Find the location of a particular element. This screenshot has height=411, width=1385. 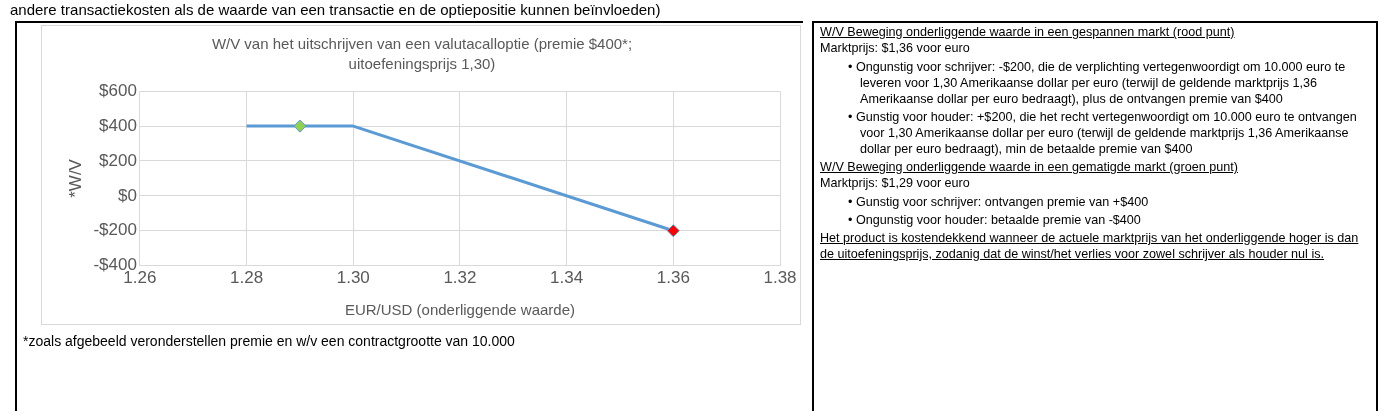

y-tick-label: $200 is located at coordinates (118, 160).